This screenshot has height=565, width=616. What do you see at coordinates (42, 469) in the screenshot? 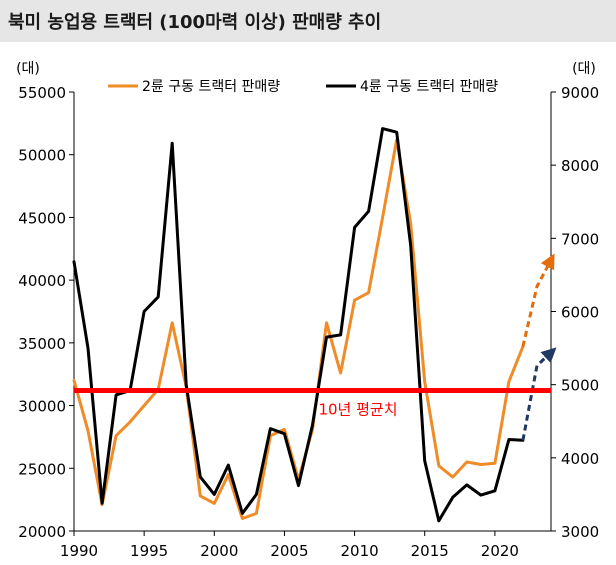
I see `left-y-tick-label: 25000` at bounding box center [42, 469].